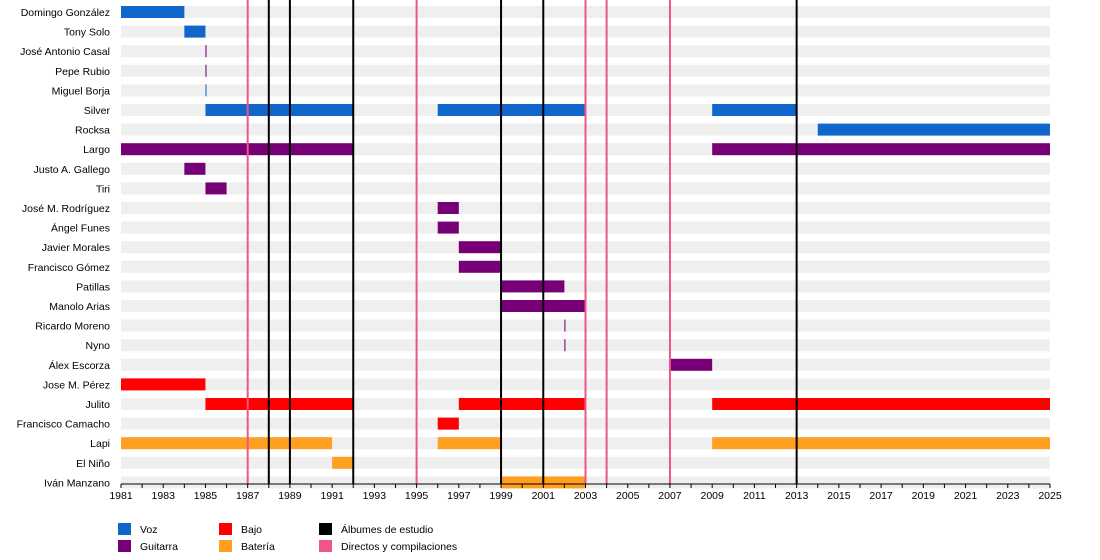 This screenshot has height=560, width=1100. I want to click on legend-guitarra-swatch, so click(124, 546).